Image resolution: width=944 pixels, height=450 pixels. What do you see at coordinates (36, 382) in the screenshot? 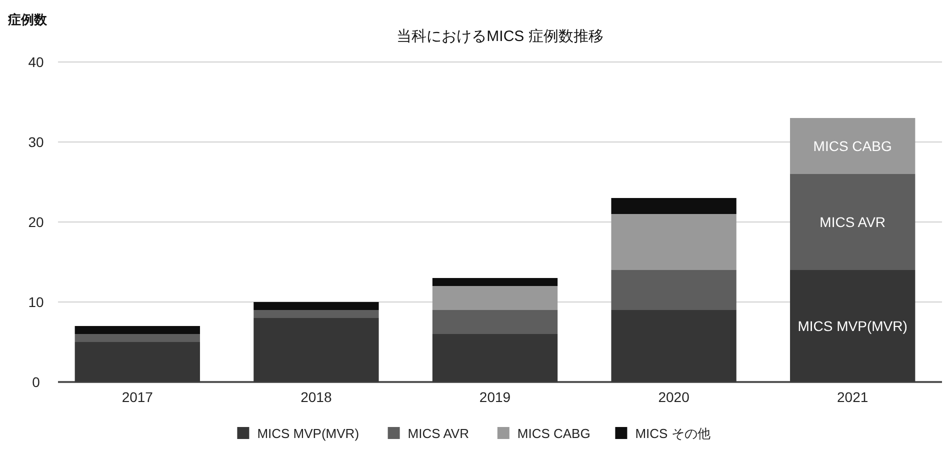
I see `y-tick-label: 0` at bounding box center [36, 382].